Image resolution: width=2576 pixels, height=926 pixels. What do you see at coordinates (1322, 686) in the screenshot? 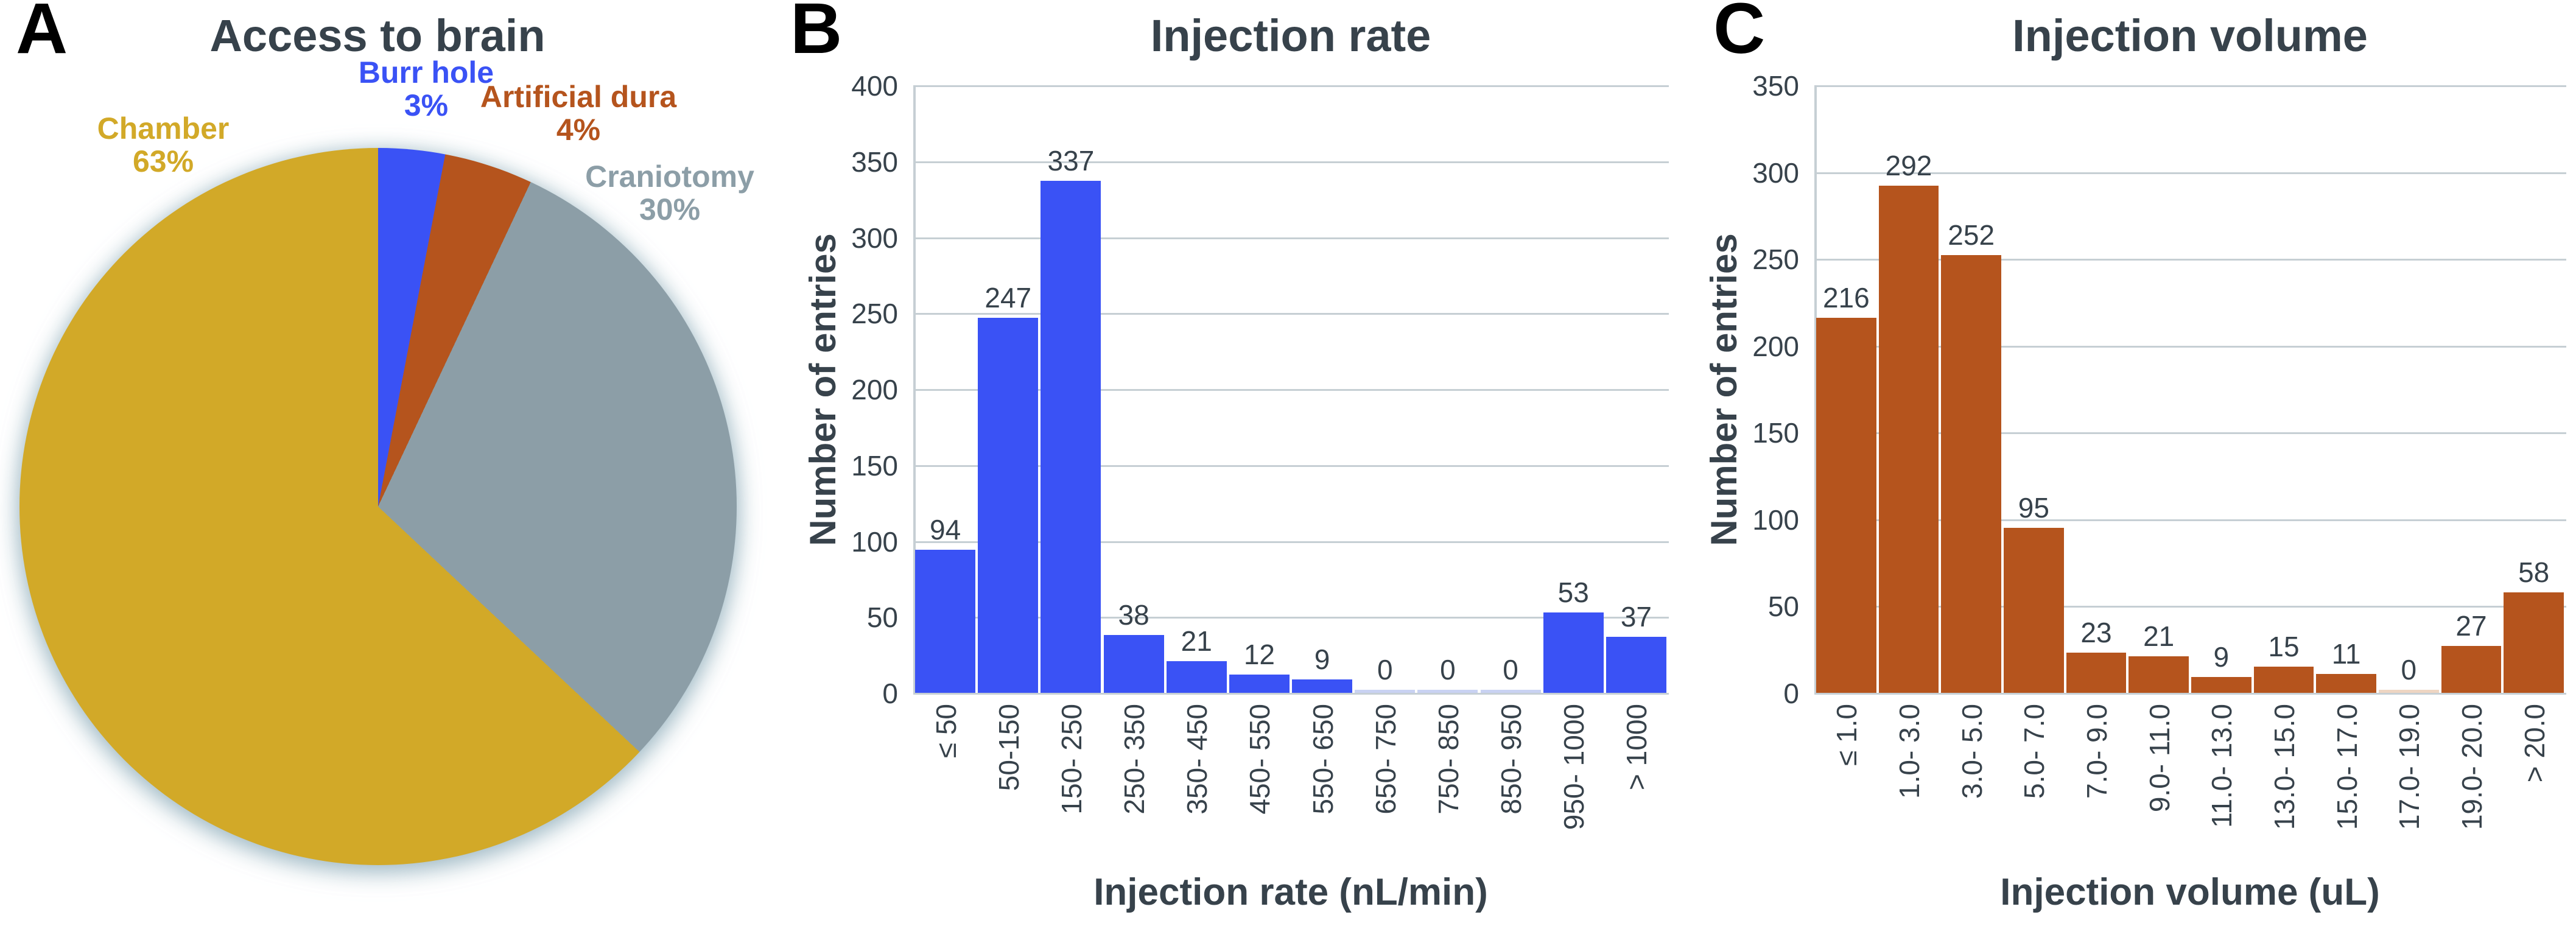
I see `bar-550- 650` at bounding box center [1322, 686].